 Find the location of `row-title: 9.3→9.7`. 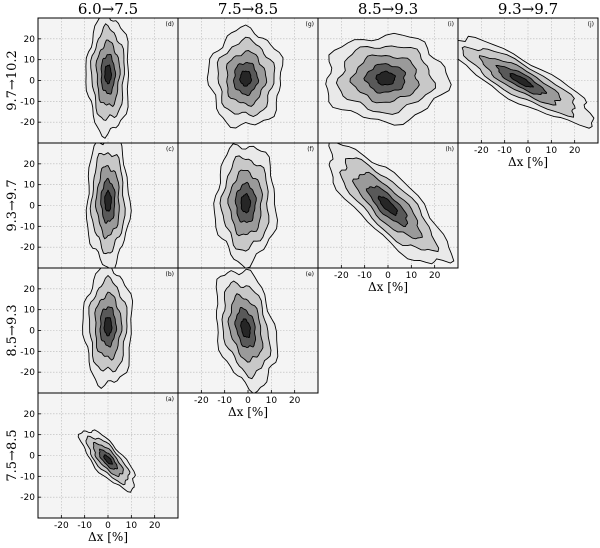

row-title: 9.3→9.7 is located at coordinates (12, 205).